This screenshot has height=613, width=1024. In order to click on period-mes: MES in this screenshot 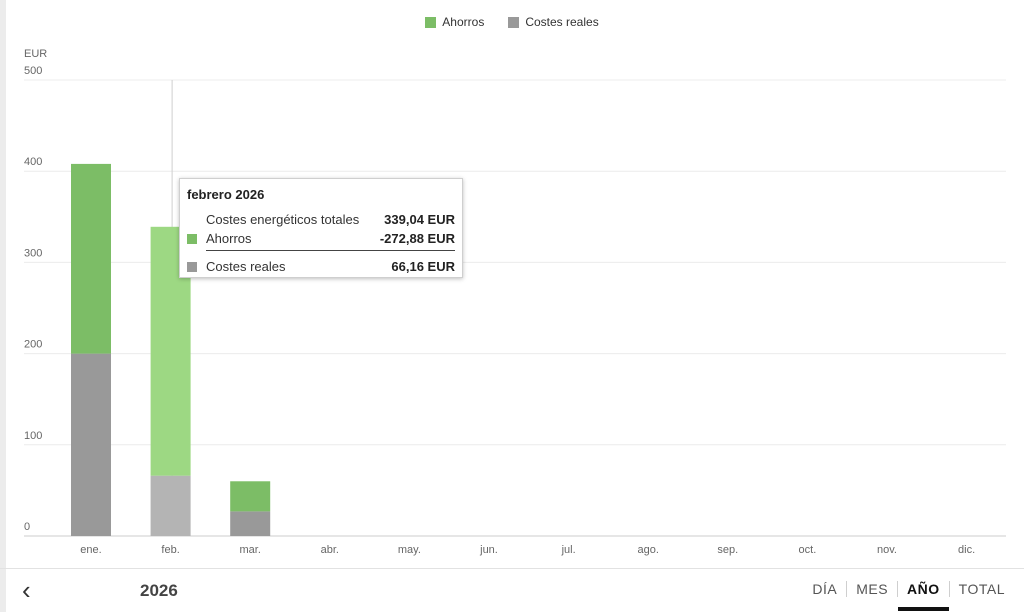, I will do `click(871, 589)`.